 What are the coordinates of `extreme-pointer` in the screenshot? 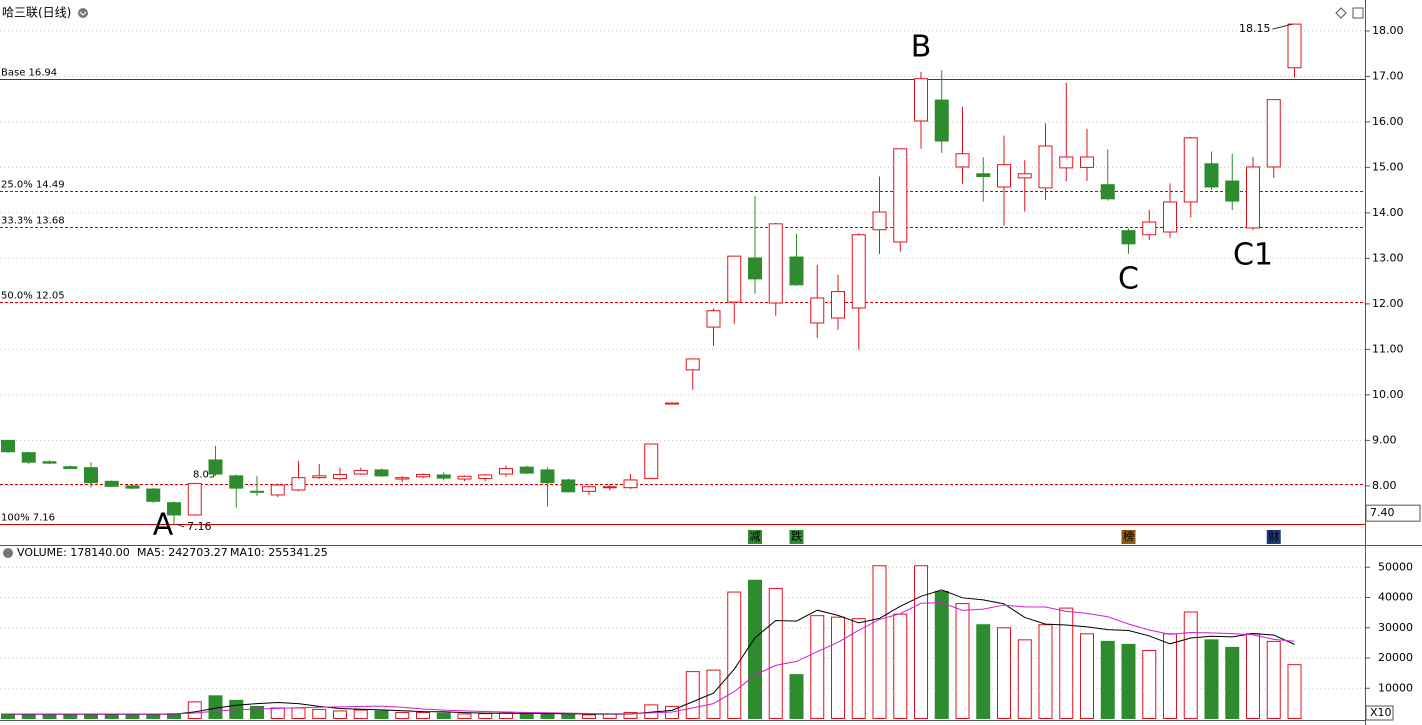 It's located at (1282, 26).